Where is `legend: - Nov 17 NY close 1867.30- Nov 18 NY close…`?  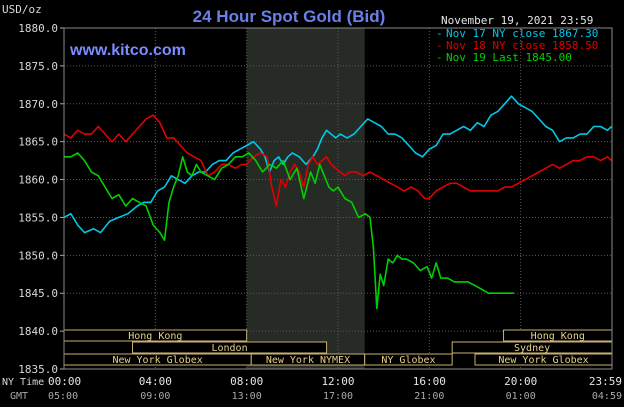 legend: - Nov 17 NY close 1867.30- Nov 18 NY close… is located at coordinates (517, 45).